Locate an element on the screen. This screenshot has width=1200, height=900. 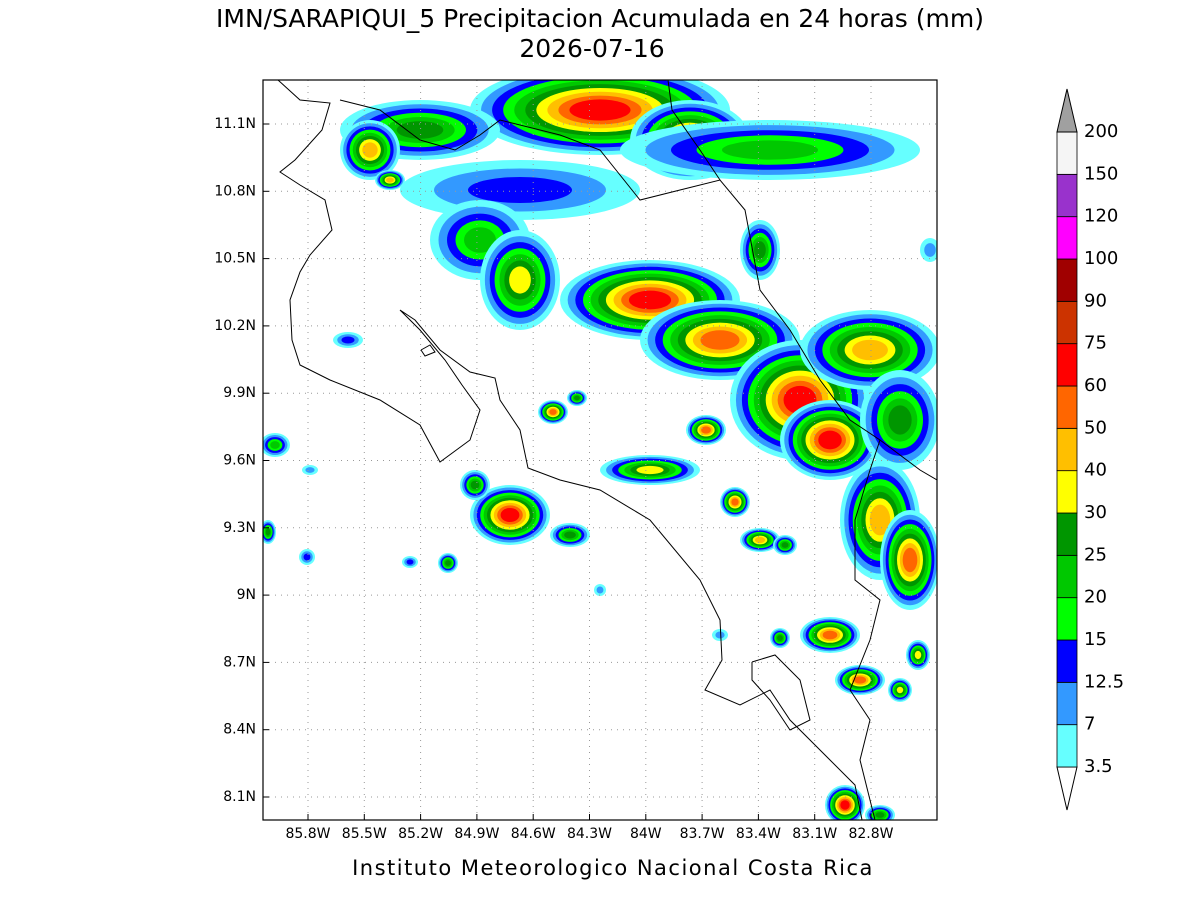
x-tick-label: 84.9W is located at coordinates (476, 834).